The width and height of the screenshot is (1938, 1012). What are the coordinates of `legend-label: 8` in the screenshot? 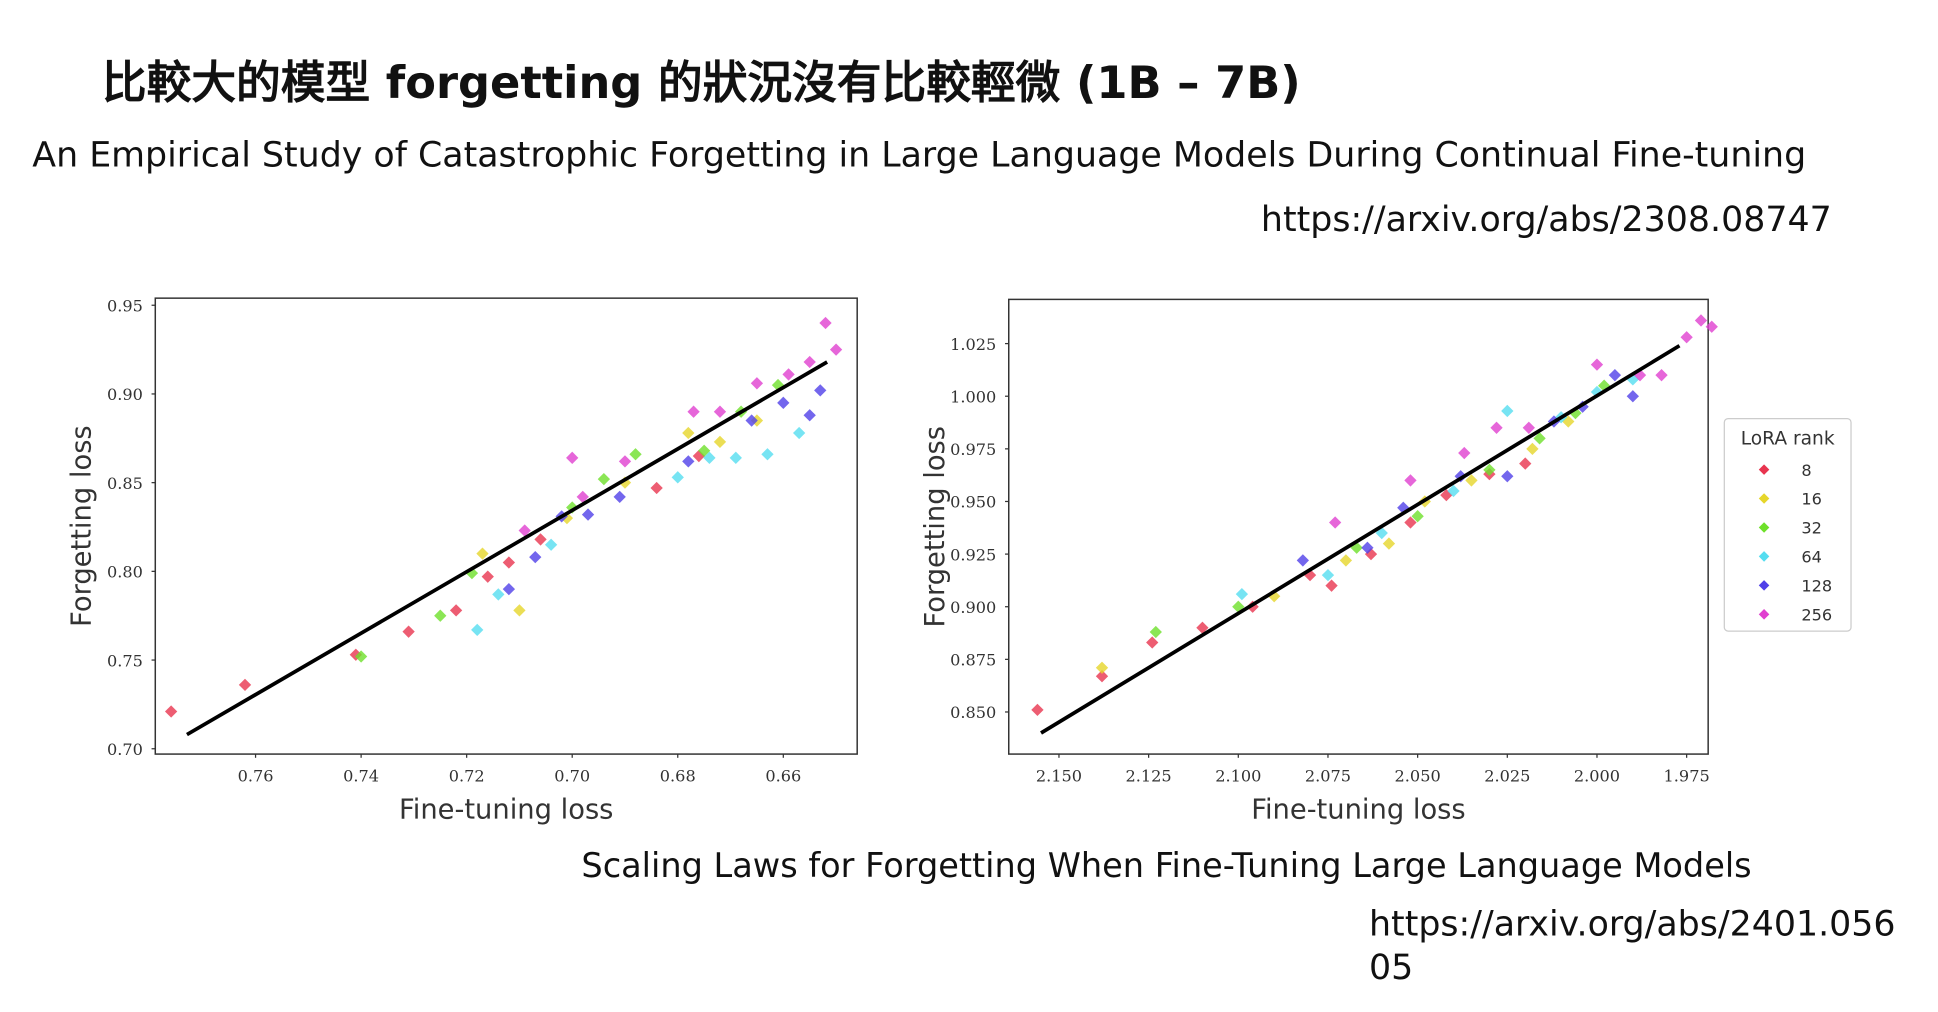 It's located at (1806, 470).